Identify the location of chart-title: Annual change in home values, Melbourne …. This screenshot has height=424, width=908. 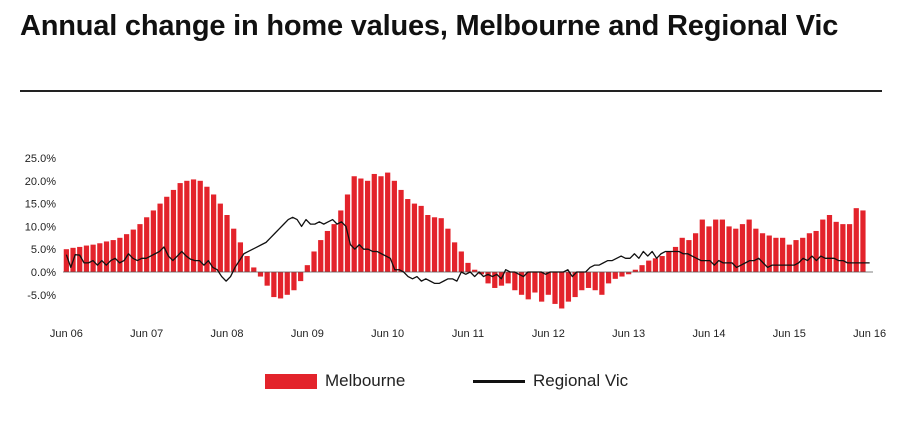
(429, 26).